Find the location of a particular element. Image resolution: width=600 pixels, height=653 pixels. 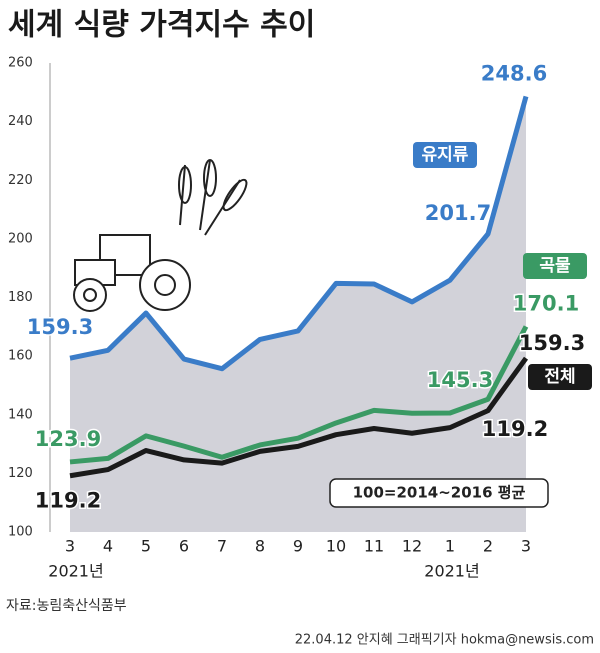

data-label: 119.2 is located at coordinates (68, 501).